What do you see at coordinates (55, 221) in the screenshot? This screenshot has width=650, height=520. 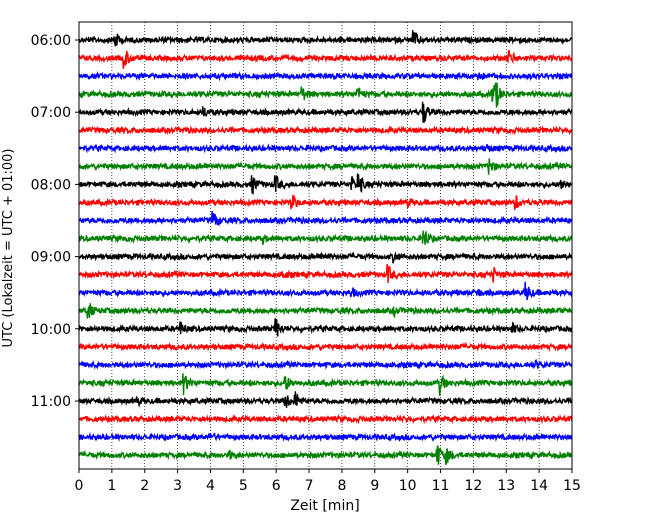 I see `y-axis: 06:00 07:00 08:00 09:00 10:00 11:00` at bounding box center [55, 221].